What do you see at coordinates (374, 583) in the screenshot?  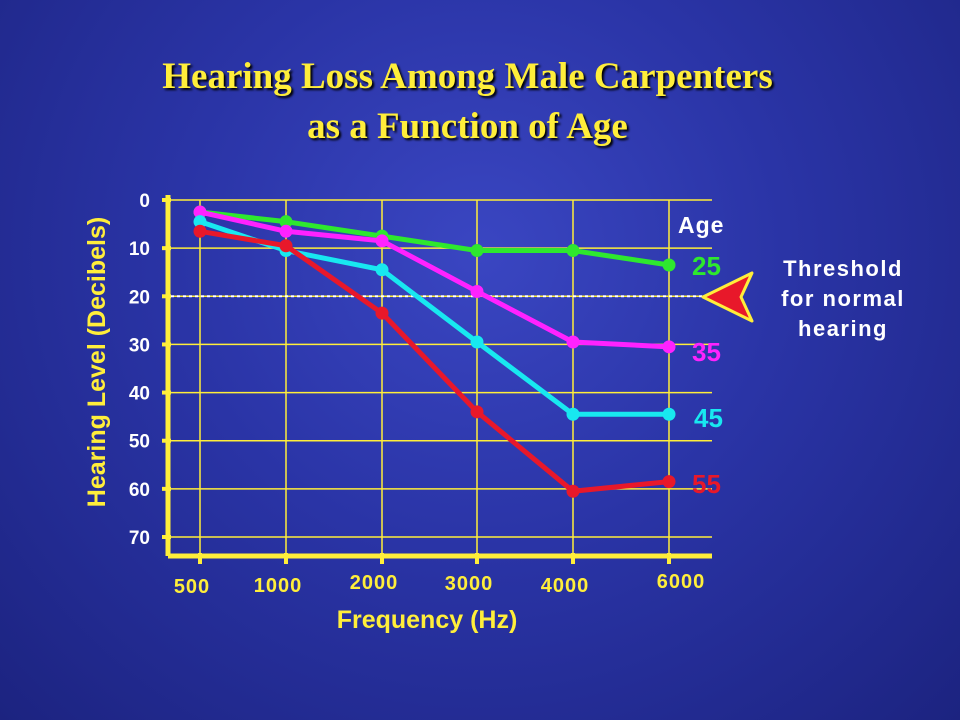 I see `x-tick-label: 2000` at bounding box center [374, 583].